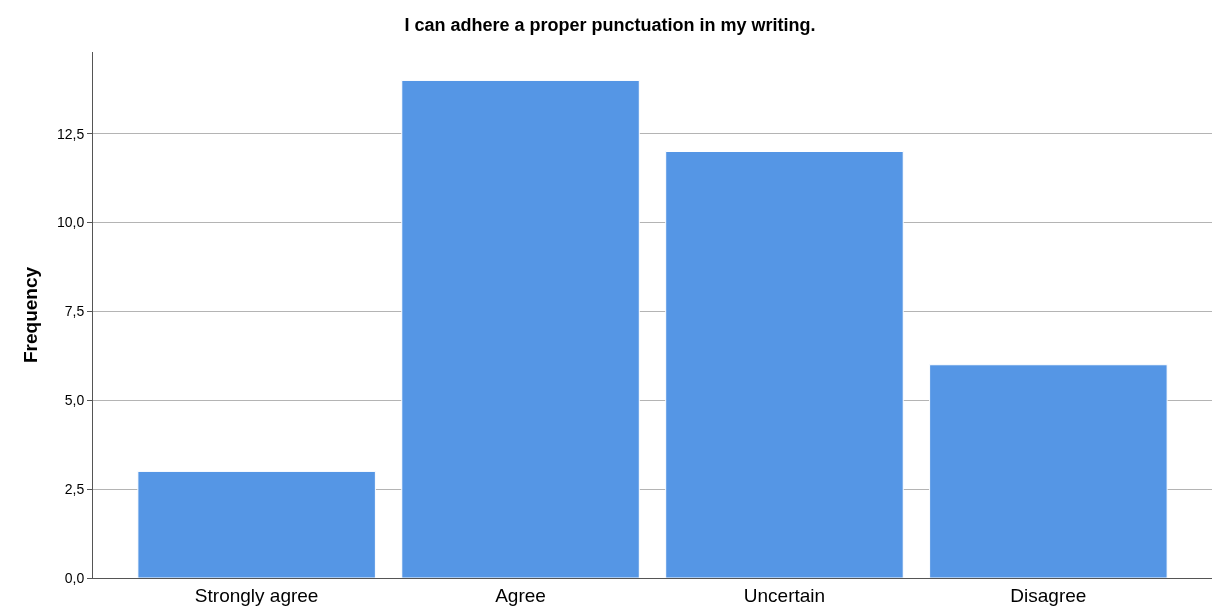 The image size is (1220, 614). Describe the element at coordinates (70, 222) in the screenshot. I see `y-tick-label: 10,0` at that location.